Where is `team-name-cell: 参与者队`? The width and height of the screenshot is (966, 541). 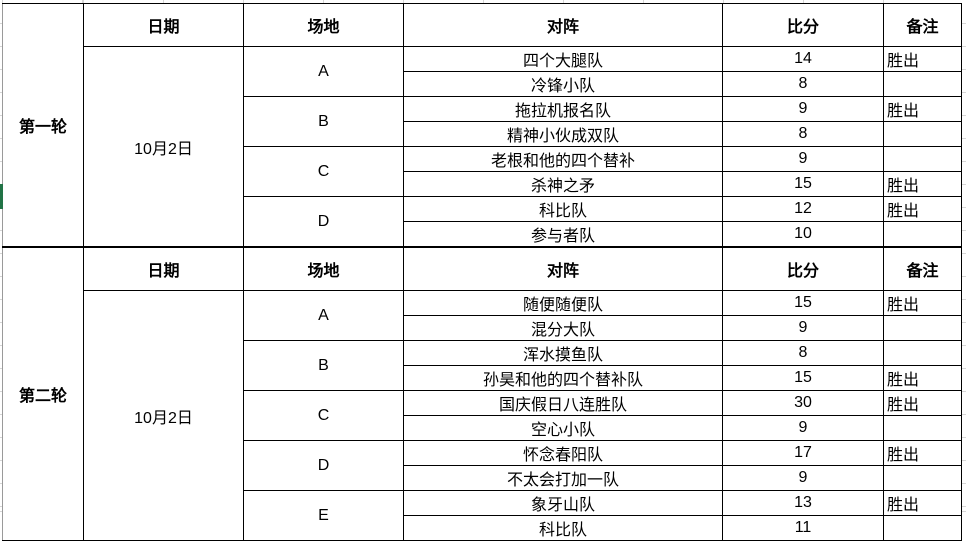 team-name-cell: 参与者队 is located at coordinates (563, 234).